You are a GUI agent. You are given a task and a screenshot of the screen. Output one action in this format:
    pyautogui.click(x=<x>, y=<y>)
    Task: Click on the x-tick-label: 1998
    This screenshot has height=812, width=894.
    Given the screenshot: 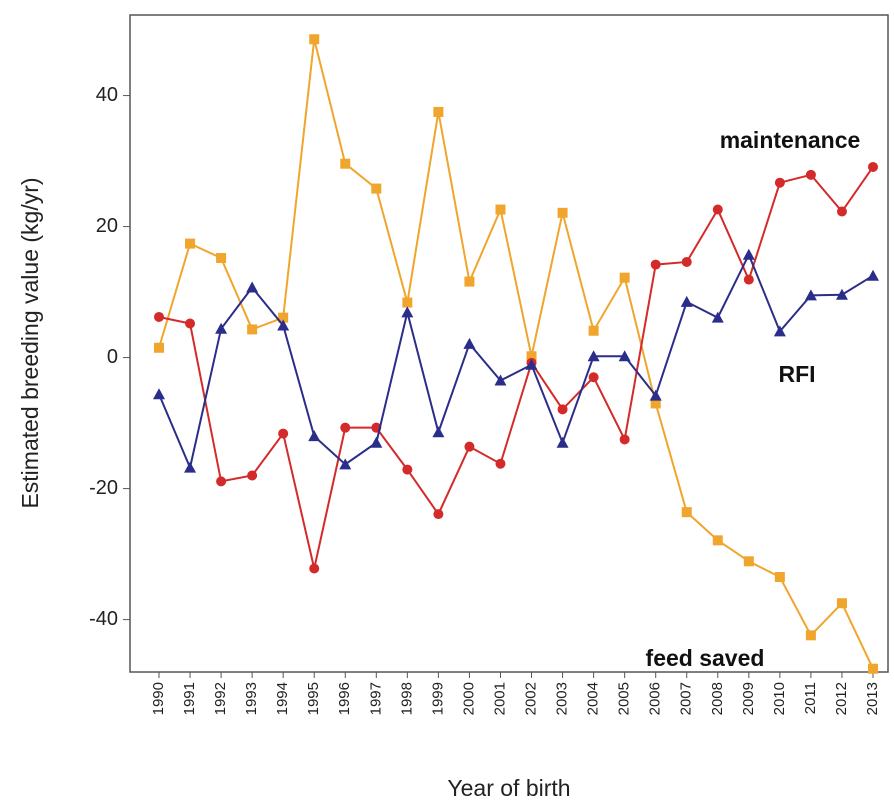 What is the action you would take?
    pyautogui.click(x=406, y=698)
    